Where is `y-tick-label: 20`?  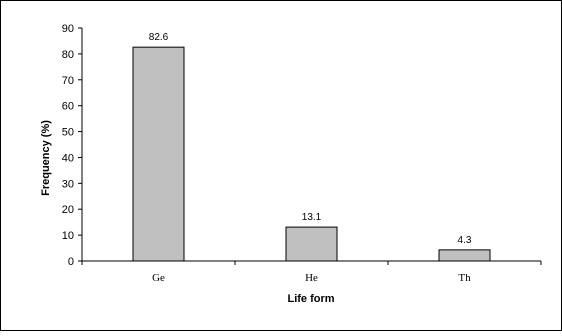
y-tick-label: 20 is located at coordinates (68, 210).